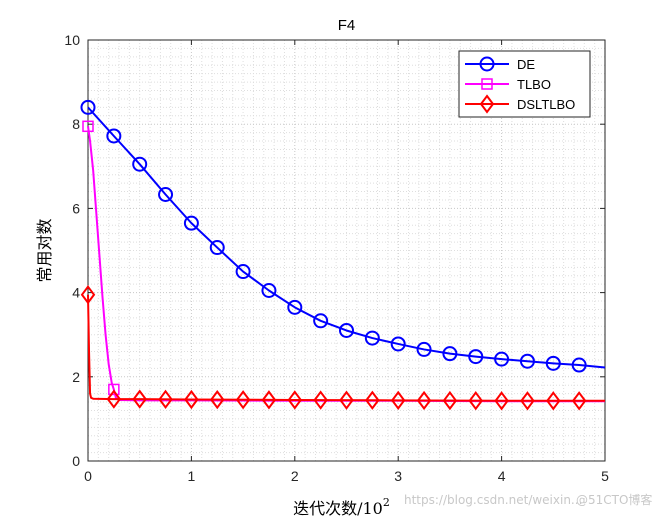  What do you see at coordinates (386, 502) in the screenshot?
I see `x-axis-label-exponent: 2` at bounding box center [386, 502].